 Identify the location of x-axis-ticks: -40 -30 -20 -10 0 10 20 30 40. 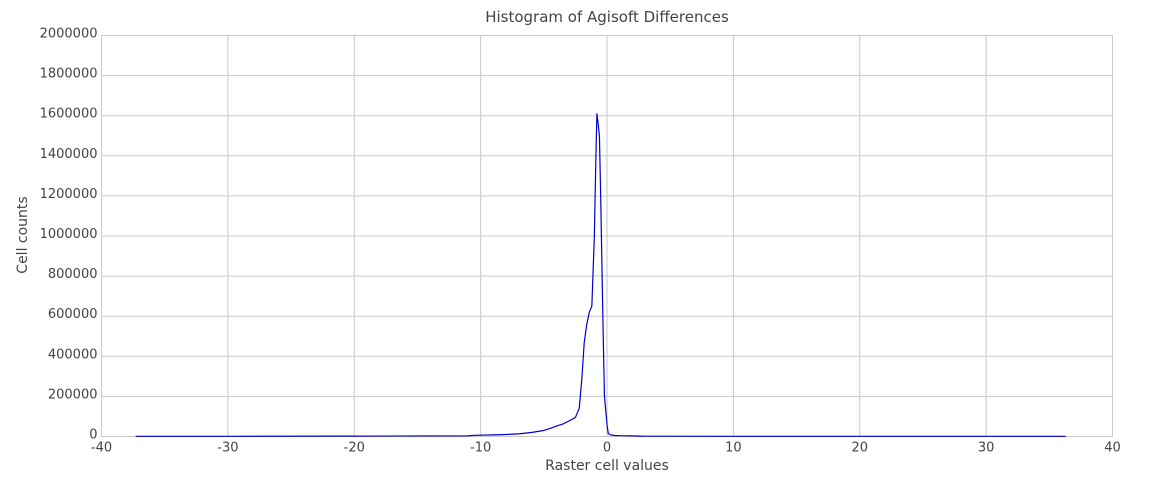
(606, 448).